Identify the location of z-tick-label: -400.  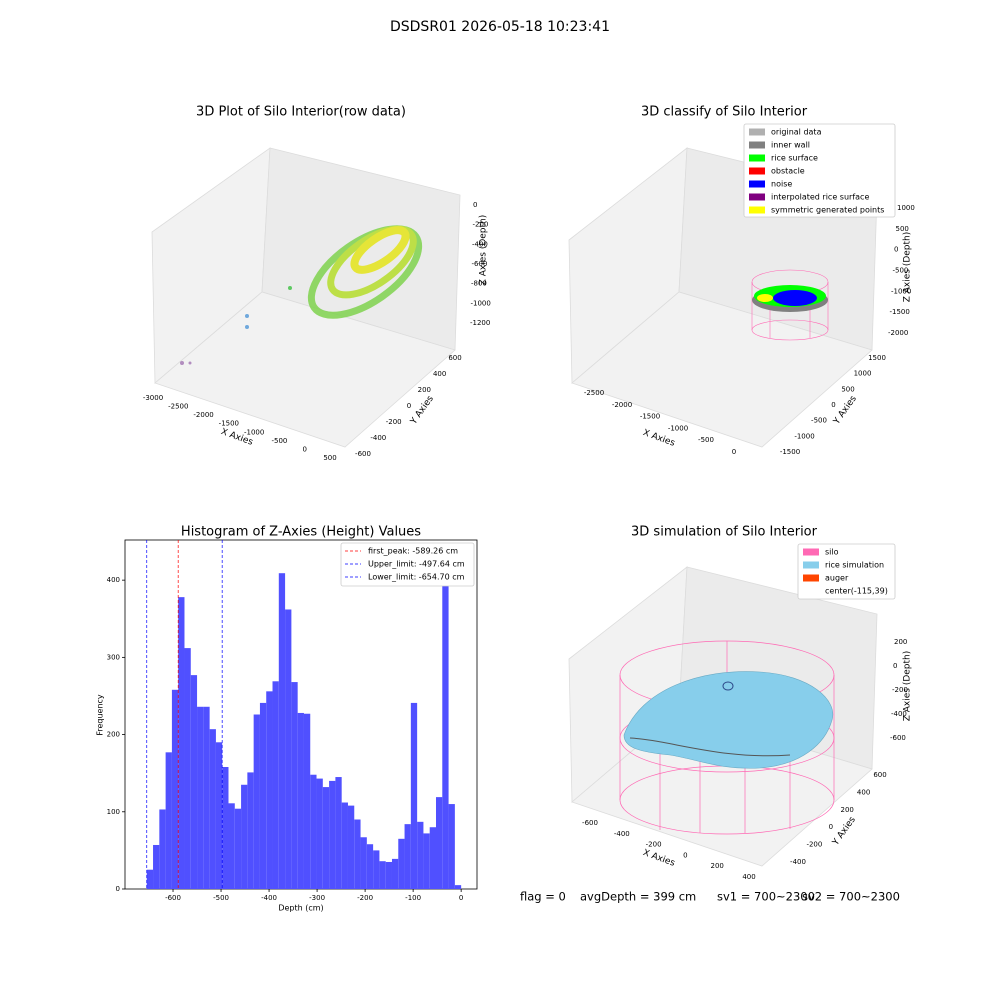
(899, 714).